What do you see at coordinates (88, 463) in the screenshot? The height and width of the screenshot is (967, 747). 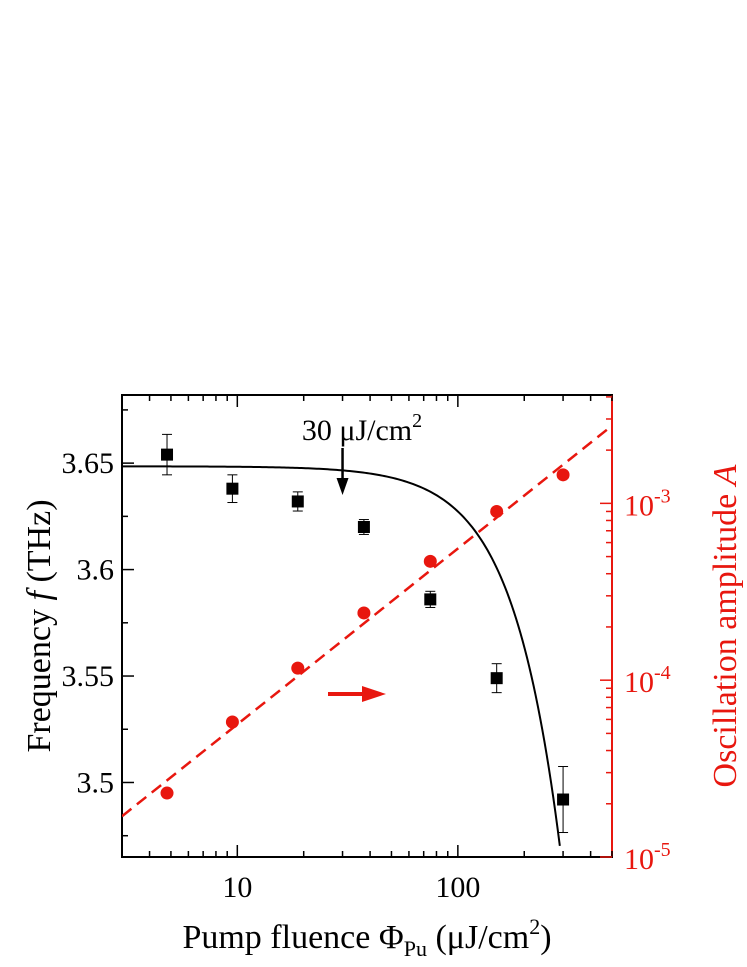 I see `y-left-tick-label: 3.65` at bounding box center [88, 463].